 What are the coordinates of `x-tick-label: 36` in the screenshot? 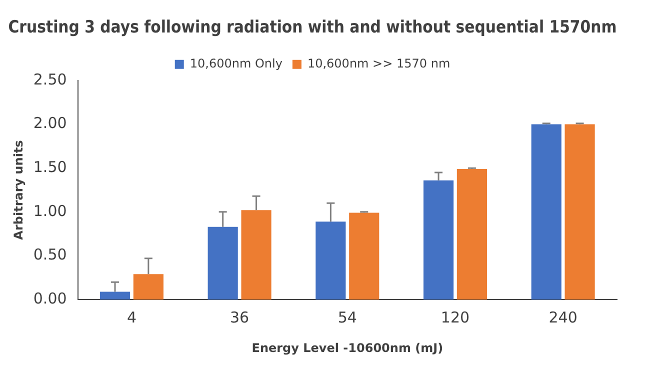 It's located at (240, 317).